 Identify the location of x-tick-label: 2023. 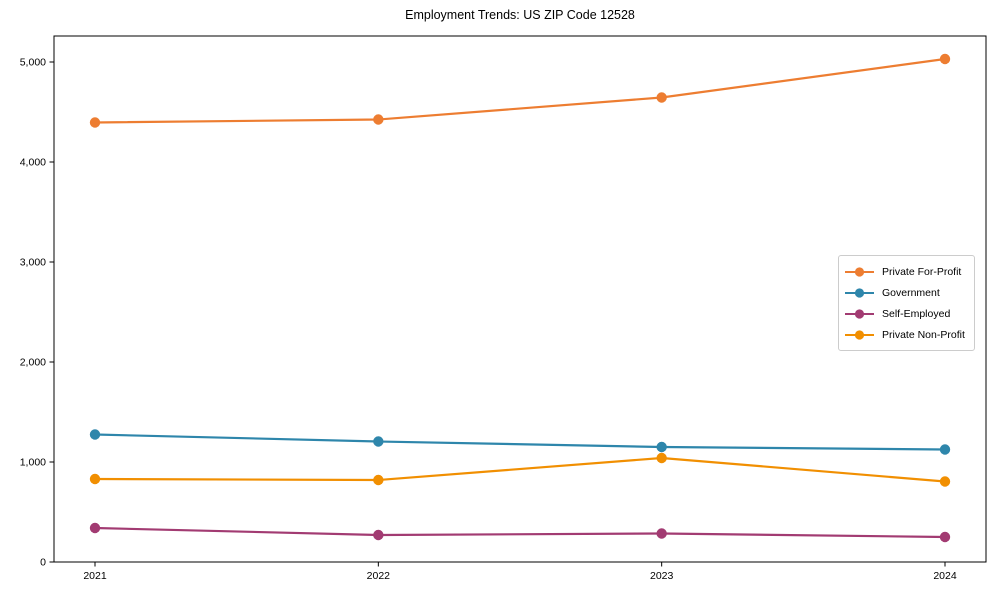
(662, 576).